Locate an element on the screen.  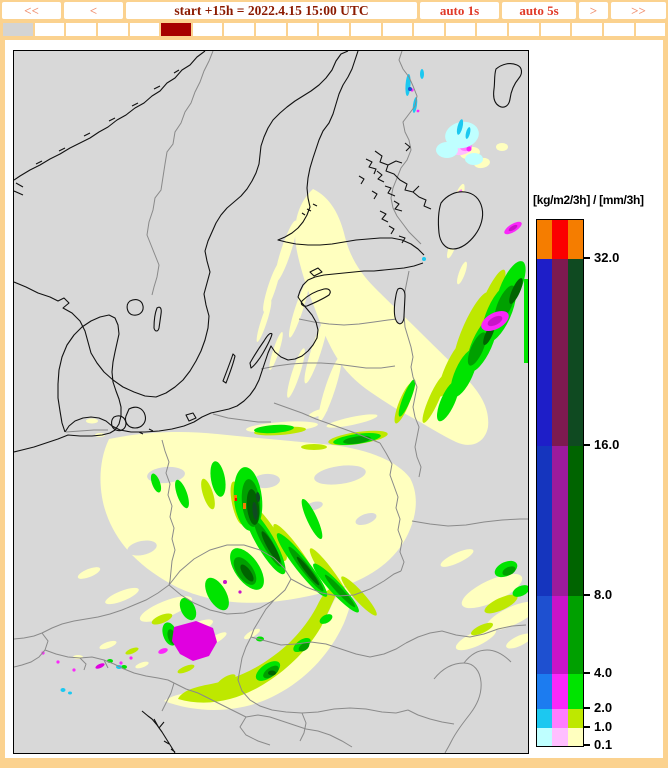
auto-5s-button: auto 5s is located at coordinates (539, 10).